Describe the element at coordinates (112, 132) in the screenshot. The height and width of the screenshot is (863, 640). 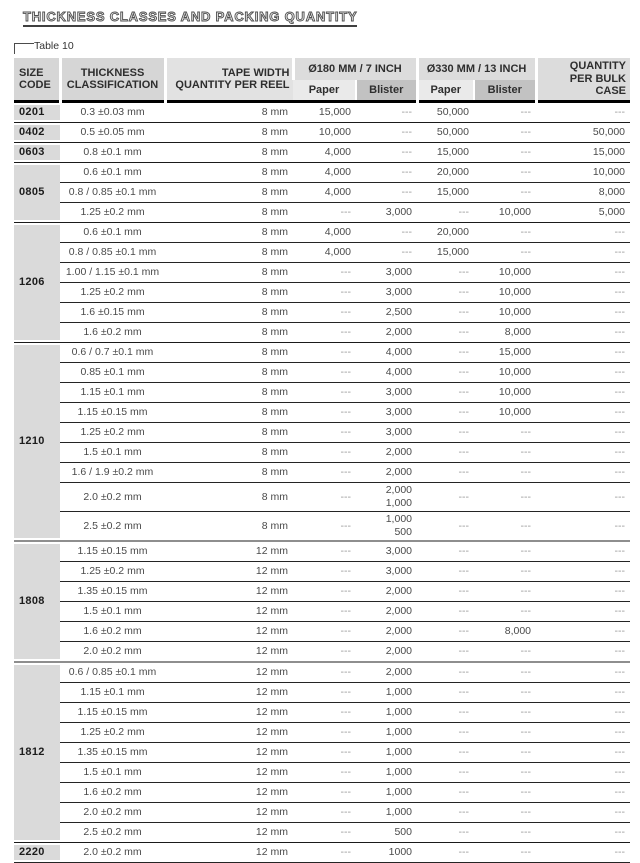
I see `cell-thickness: 0.5 ±0.05 mm` at that location.